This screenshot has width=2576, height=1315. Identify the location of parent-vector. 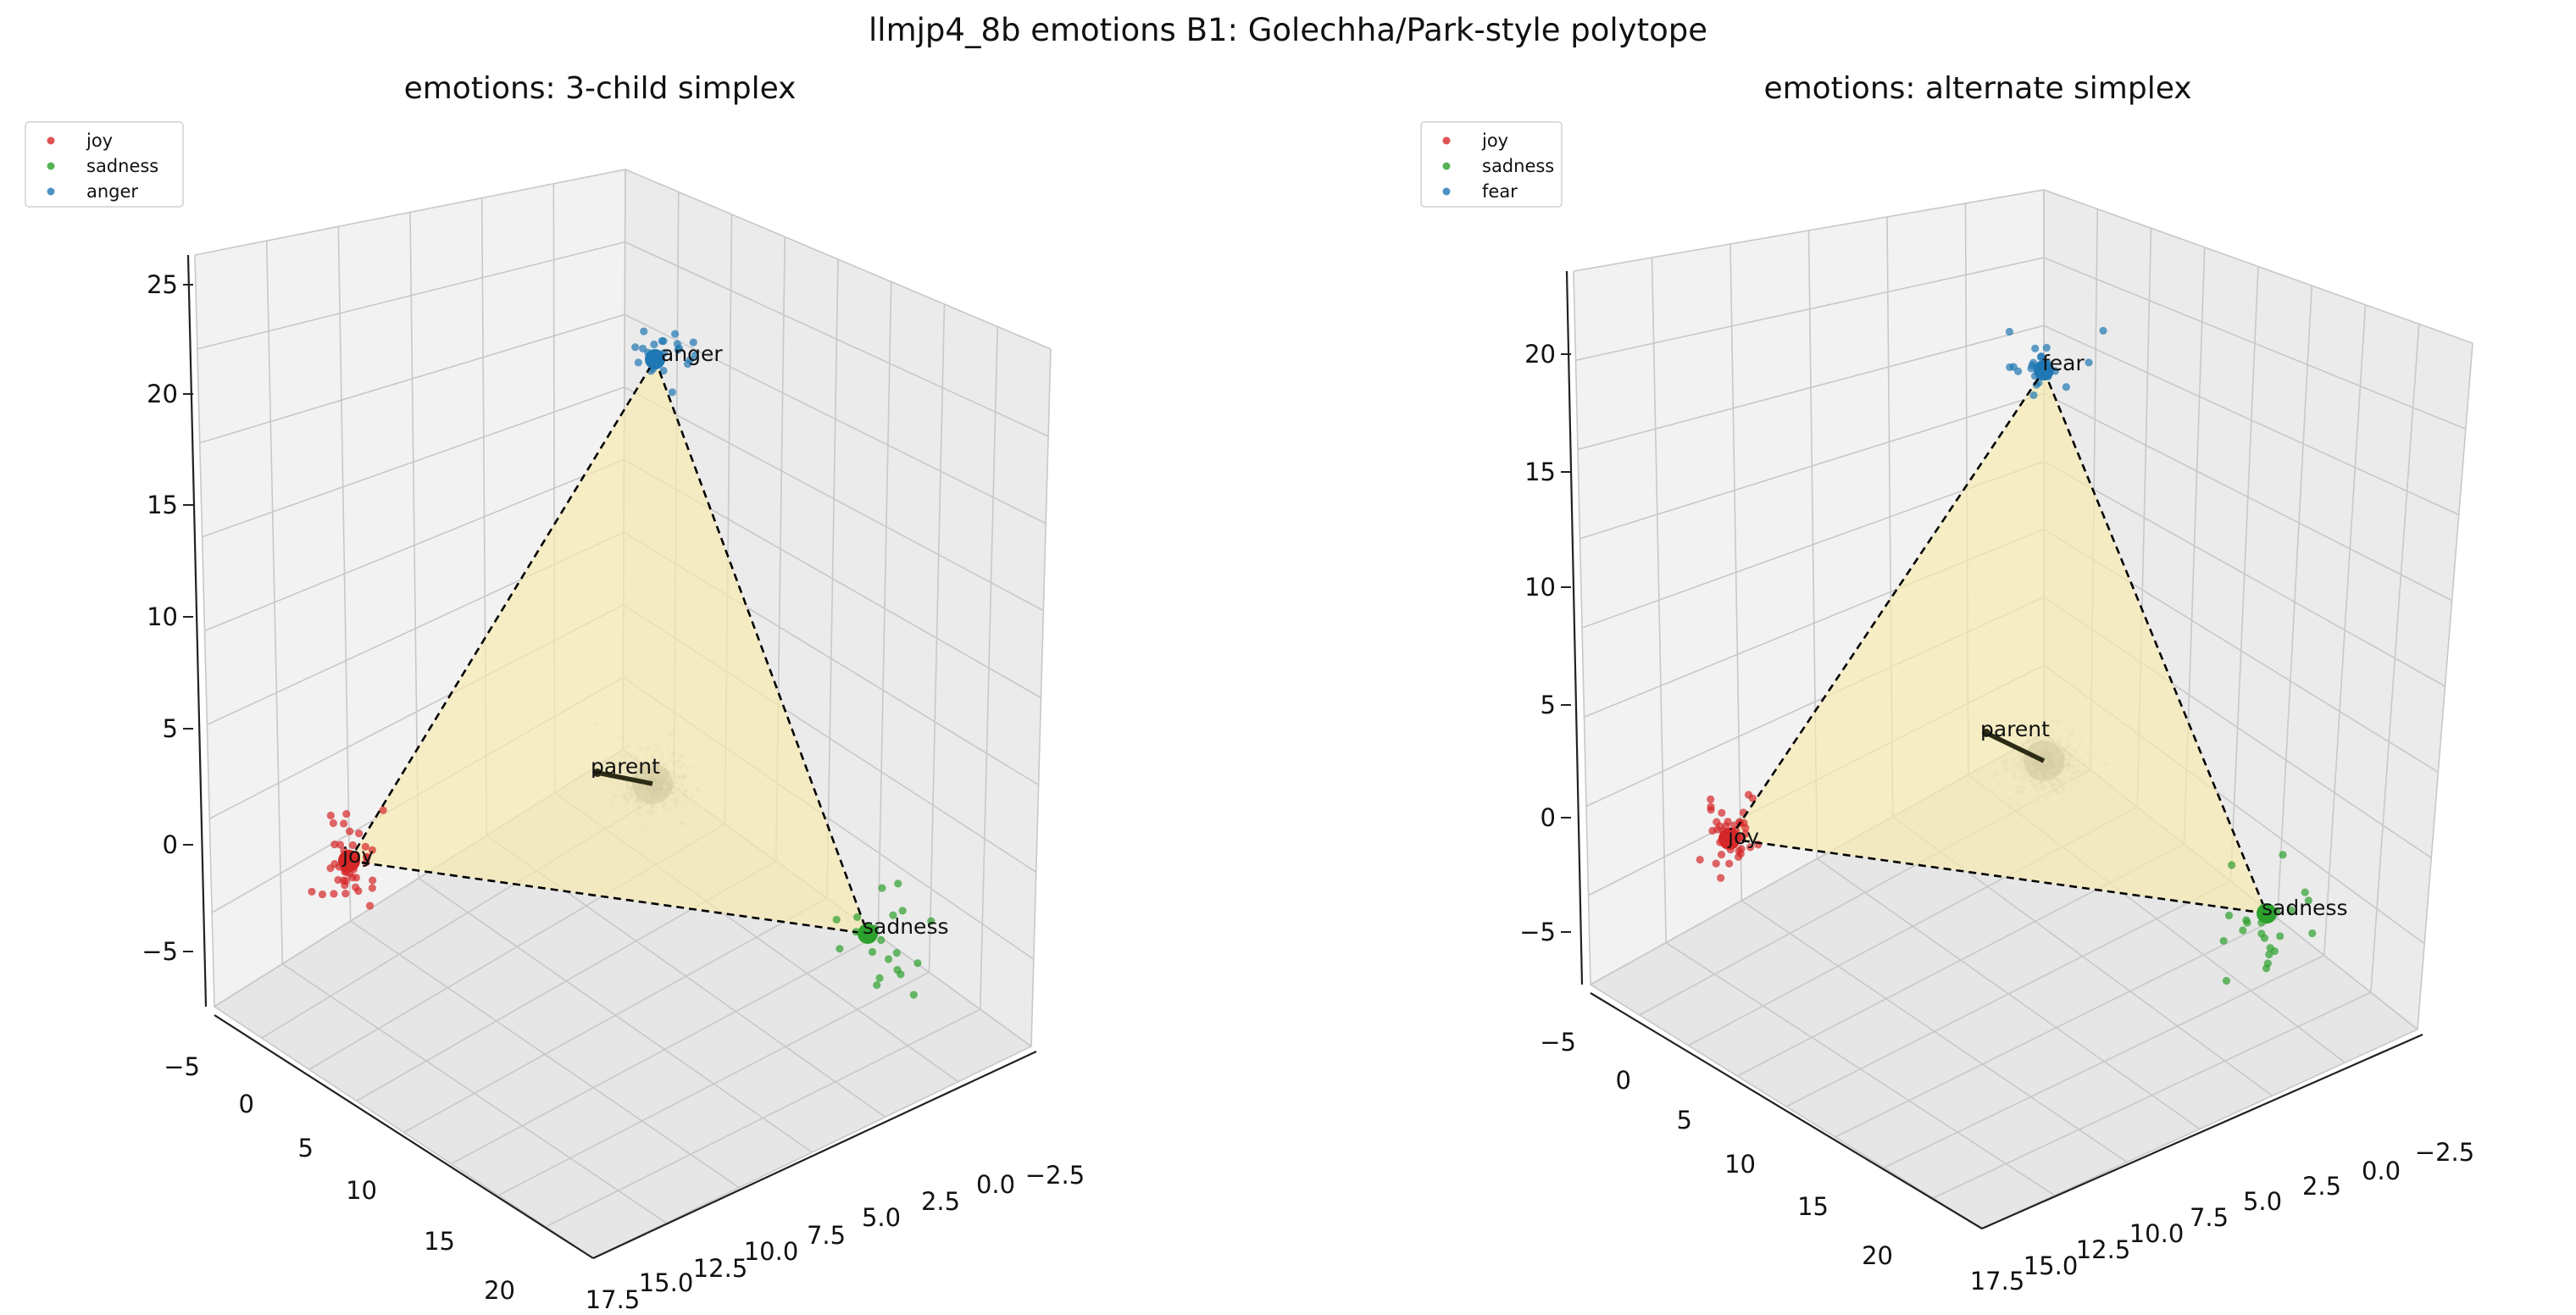
(625, 778).